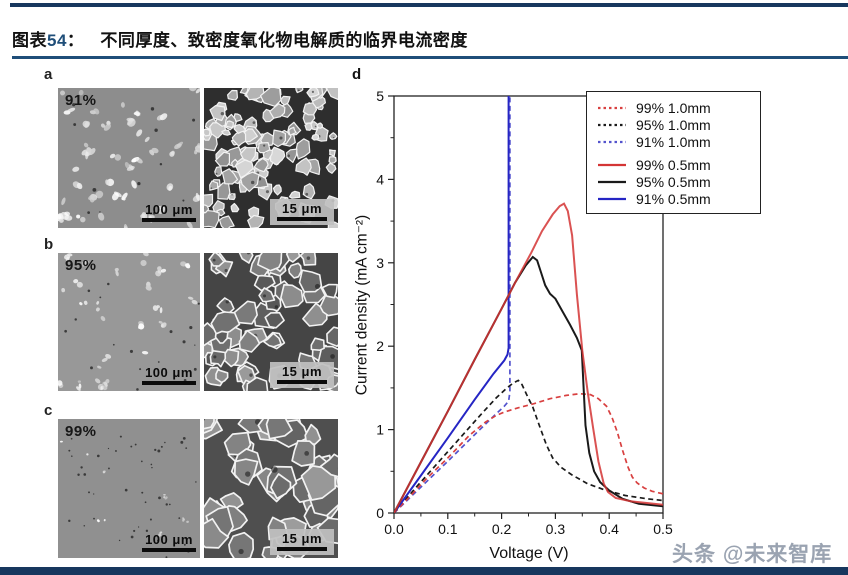 This screenshot has height=575, width=848. I want to click on svg-text: 2, so click(380, 346).